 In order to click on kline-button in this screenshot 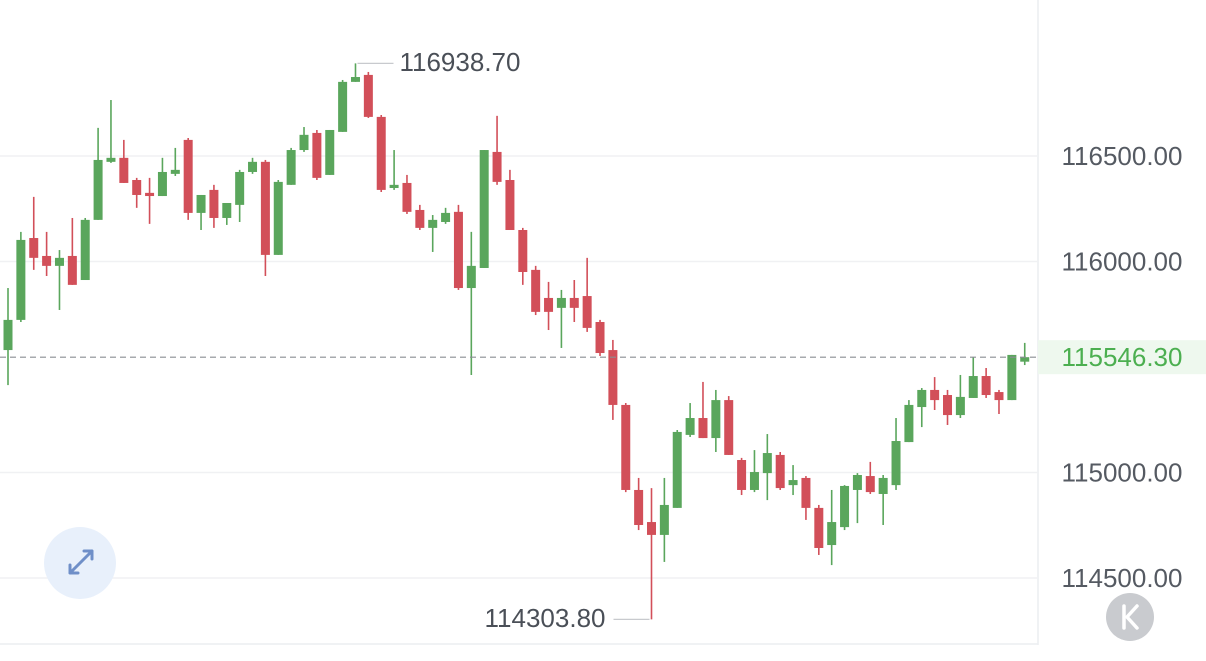, I will do `click(1130, 617)`.